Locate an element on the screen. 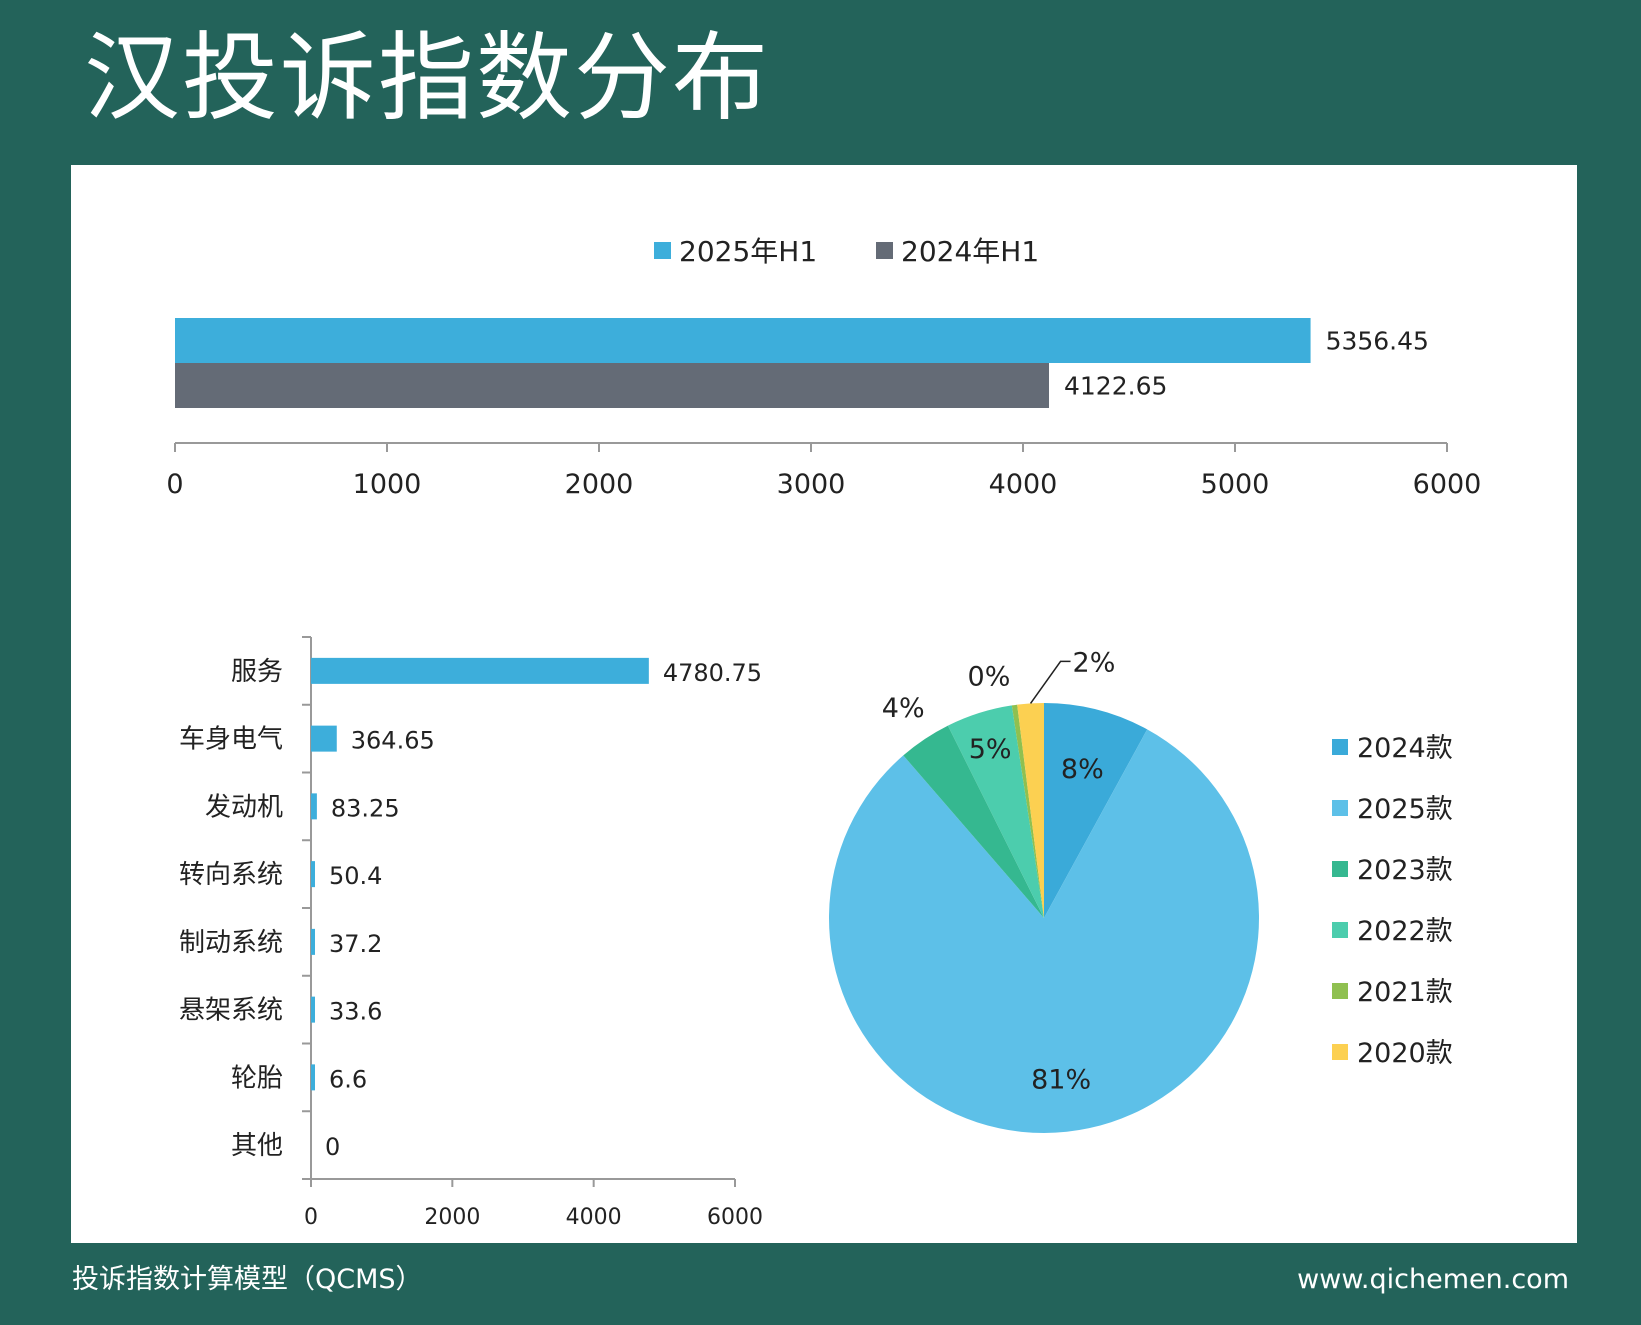  category-label: 轮胎 is located at coordinates (257, 1078).